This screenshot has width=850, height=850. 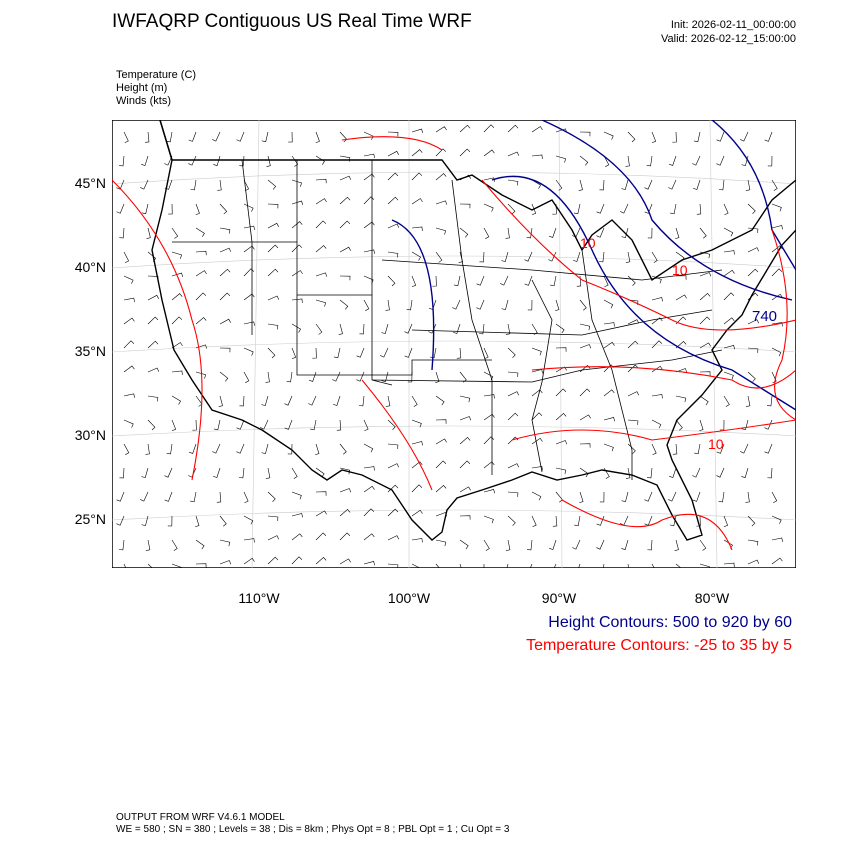 I want to click on field-temperature: Temperature (C), so click(x=156, y=75).